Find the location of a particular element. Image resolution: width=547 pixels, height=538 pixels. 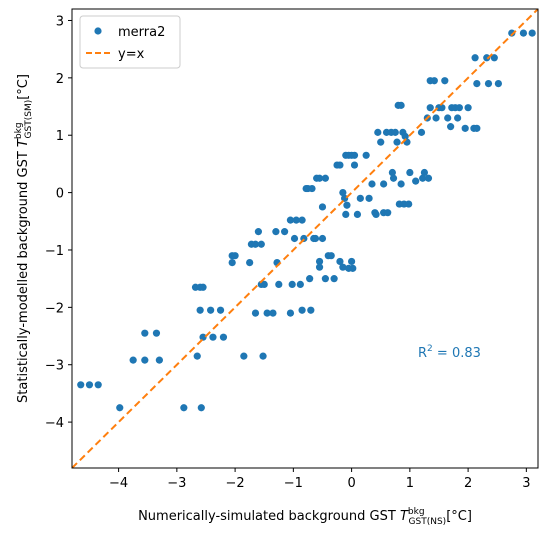

legend-marker-merra2 is located at coordinates (98, 31).